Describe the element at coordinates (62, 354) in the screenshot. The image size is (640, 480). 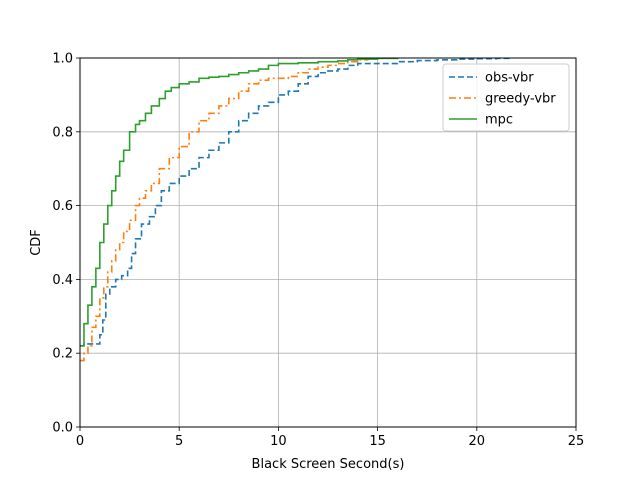
I see `y-tick-label: 0.2` at that location.